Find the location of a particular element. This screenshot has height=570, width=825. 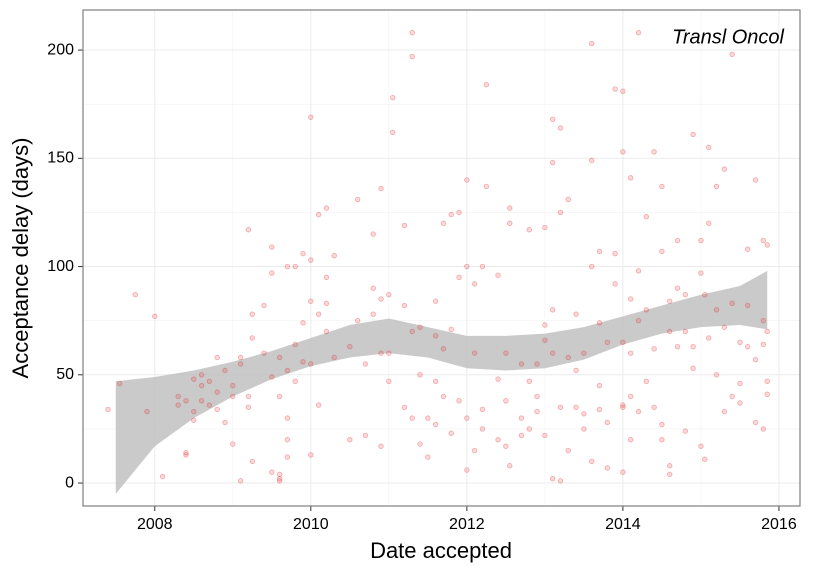

y-tick-label: 150 is located at coordinates (60, 158).